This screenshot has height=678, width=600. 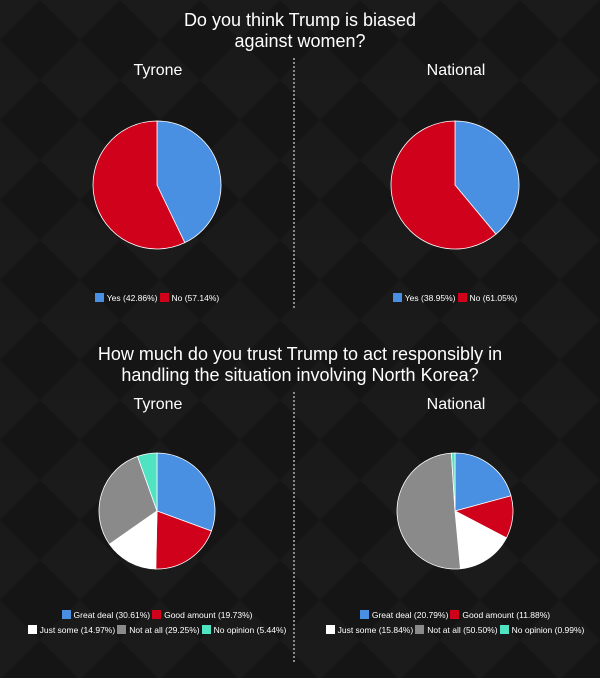 I want to click on legend-label: No (57.14%), so click(x=195, y=298).